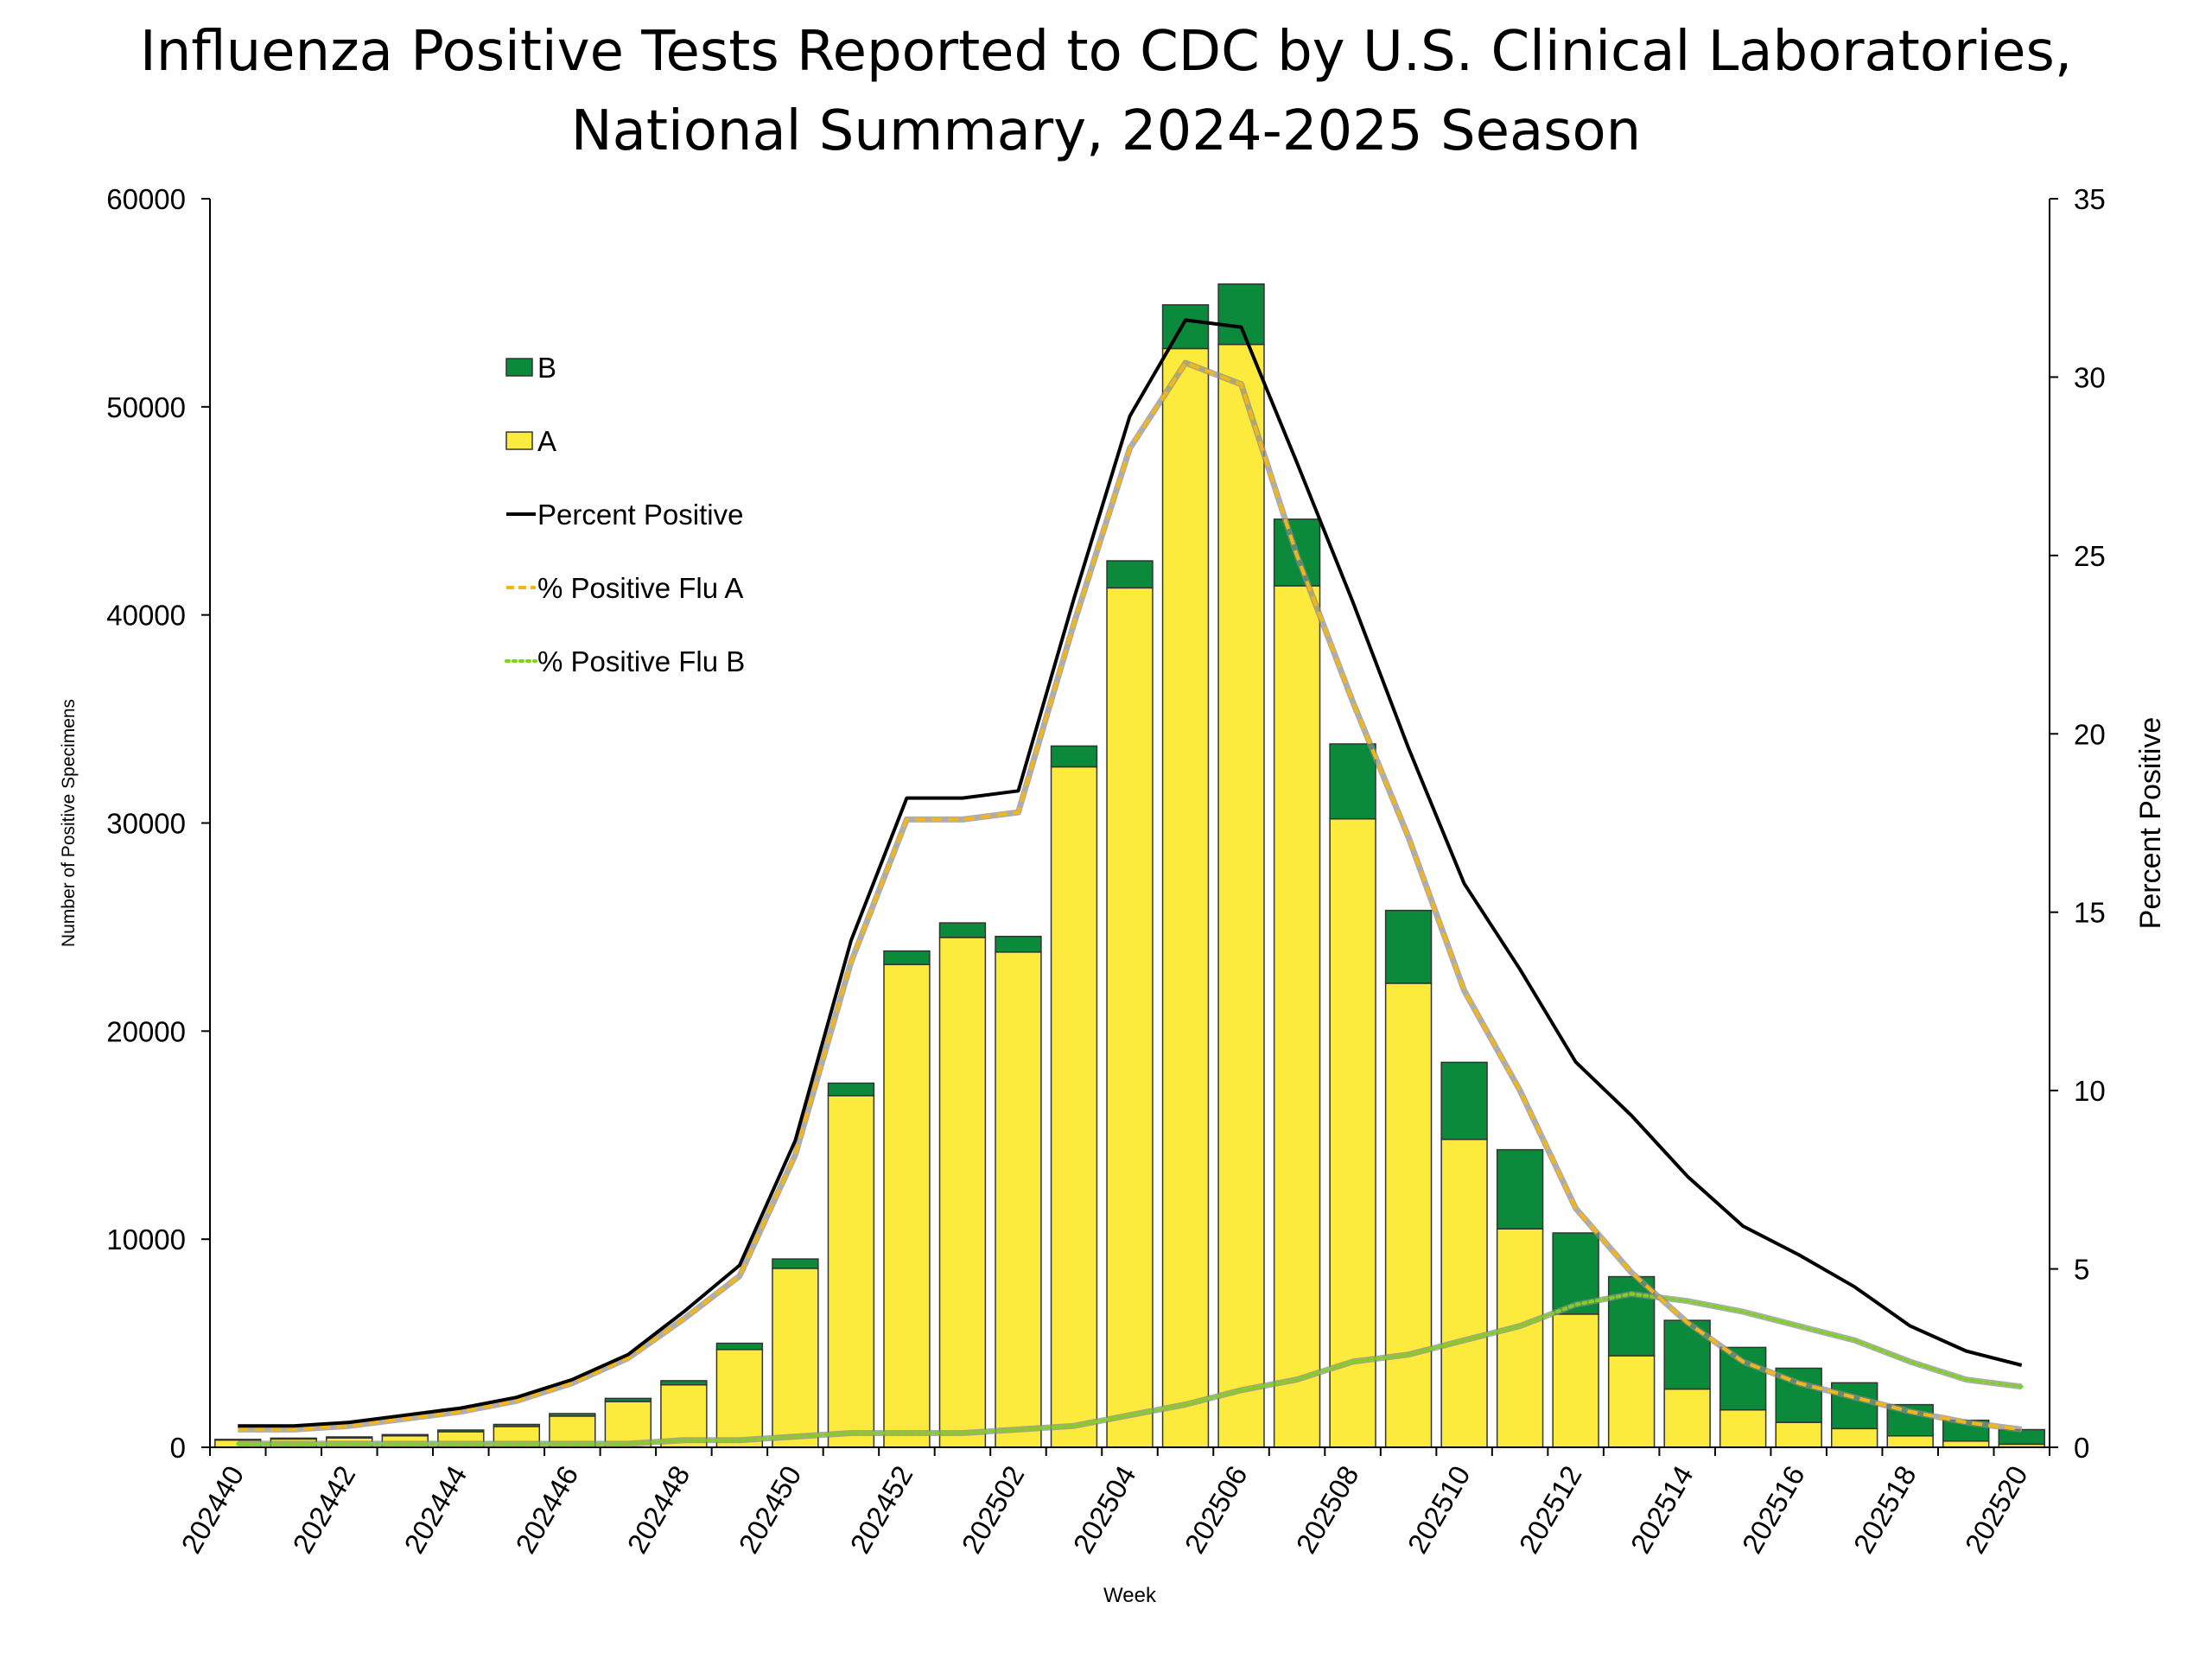 This screenshot has height=1659, width=2212. I want to click on x-tick-label: 202516, so click(1773, 1509).